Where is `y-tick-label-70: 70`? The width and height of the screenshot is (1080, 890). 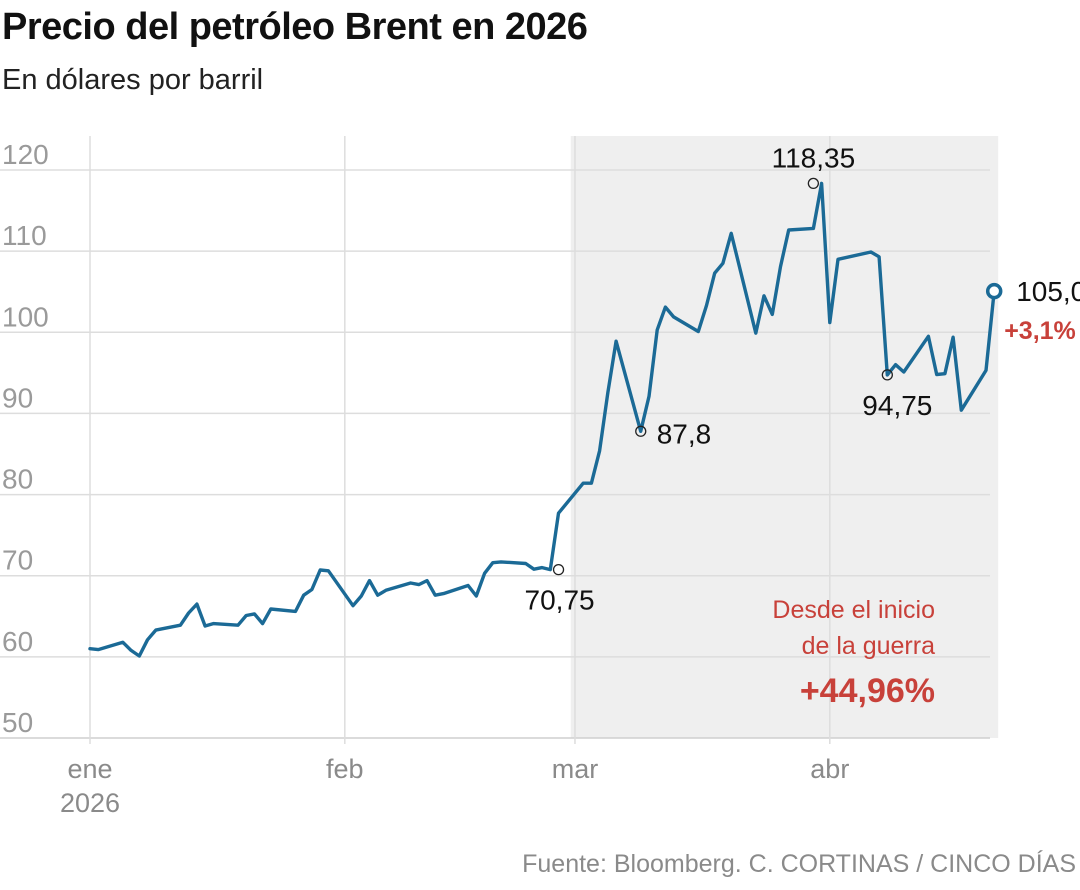
y-tick-label-70: 70 is located at coordinates (17, 560).